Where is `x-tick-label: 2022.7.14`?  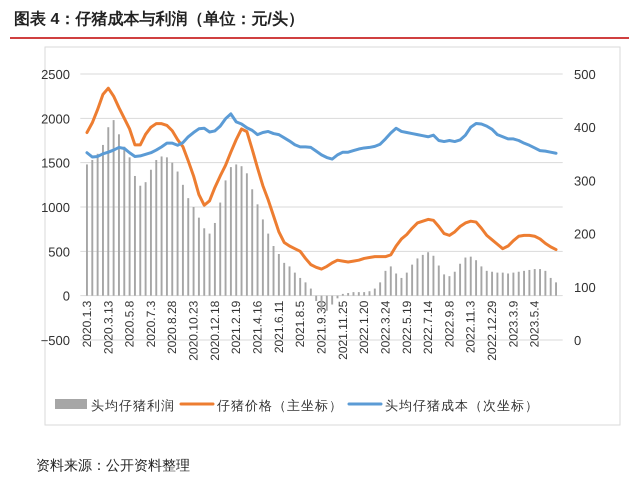
x-tick-label: 2022.7.14 is located at coordinates (428, 327).